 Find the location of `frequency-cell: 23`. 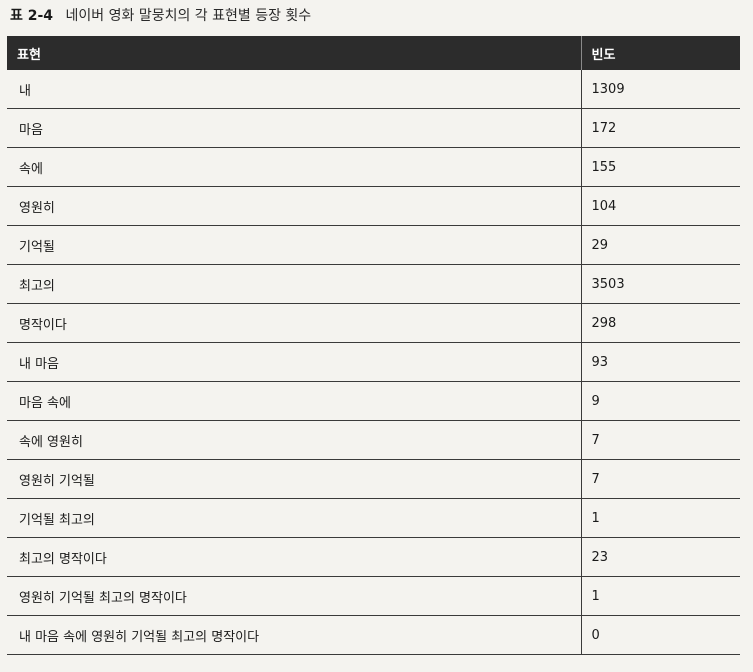

frequency-cell: 23 is located at coordinates (660, 557).